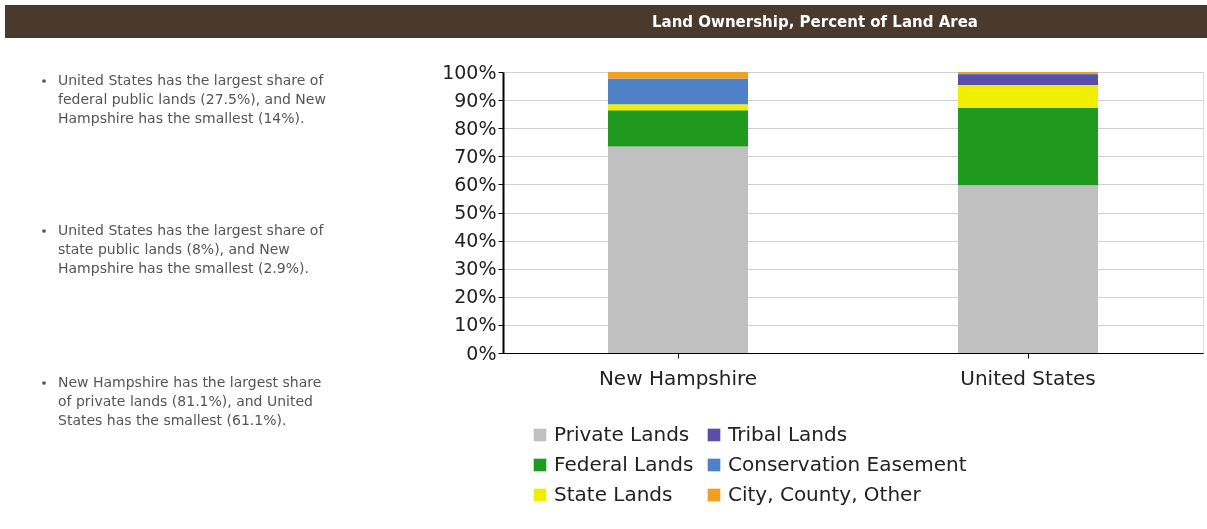 This screenshot has height=529, width=1207. What do you see at coordinates (475, 268) in the screenshot?
I see `y-tick-label: 30%` at bounding box center [475, 268].